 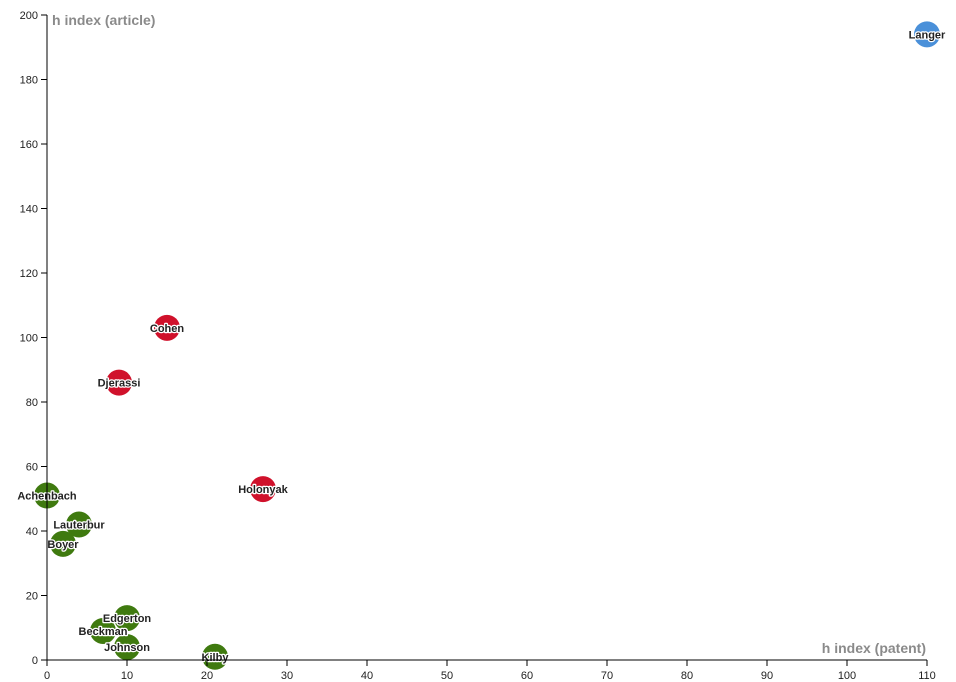 What do you see at coordinates (29, 274) in the screenshot?
I see `y-tick-label: 120` at bounding box center [29, 274].